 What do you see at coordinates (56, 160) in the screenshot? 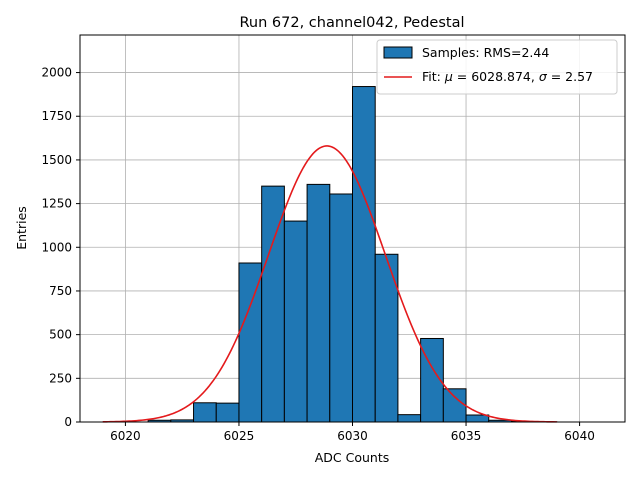
I see `y-tick-label: 1500` at bounding box center [56, 160].